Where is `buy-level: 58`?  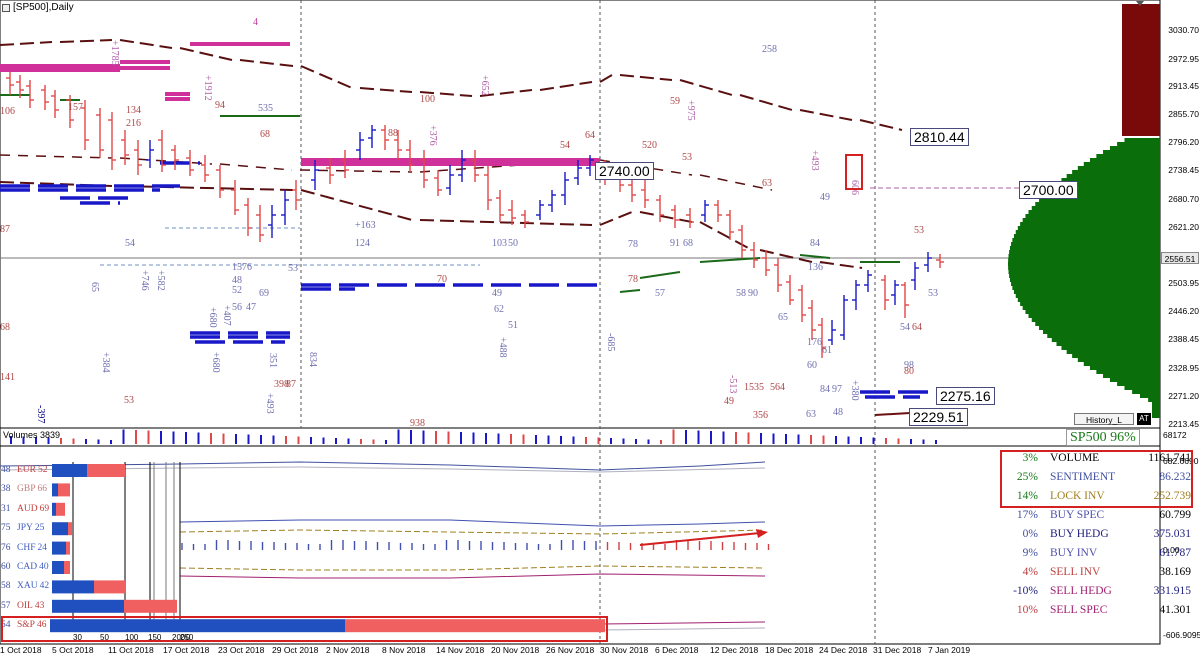 buy-level: 58 is located at coordinates (6, 586).